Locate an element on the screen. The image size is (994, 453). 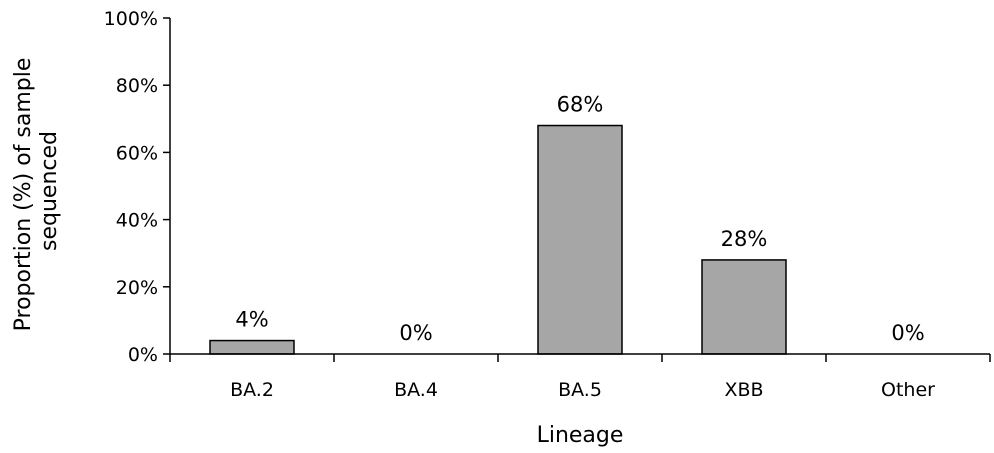
y-axis-title: Proportion (%) of sample sequenced is located at coordinates (36, 191).